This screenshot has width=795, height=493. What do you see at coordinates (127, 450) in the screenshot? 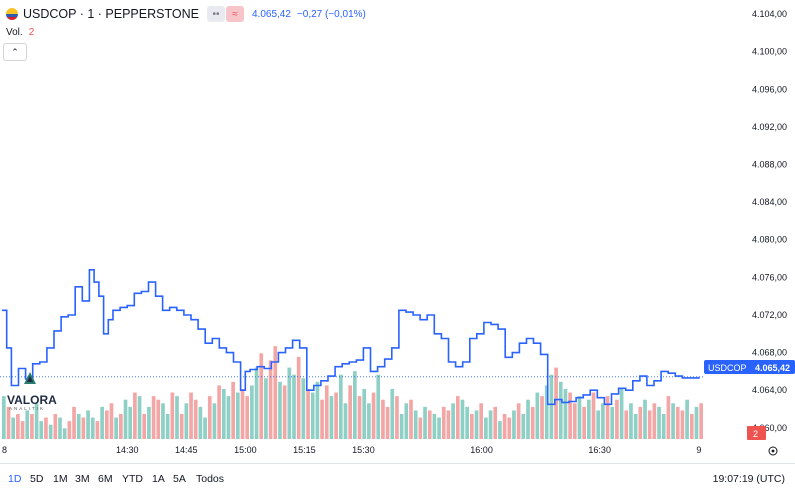
I see `x-tick-label: 14:30` at bounding box center [127, 450].